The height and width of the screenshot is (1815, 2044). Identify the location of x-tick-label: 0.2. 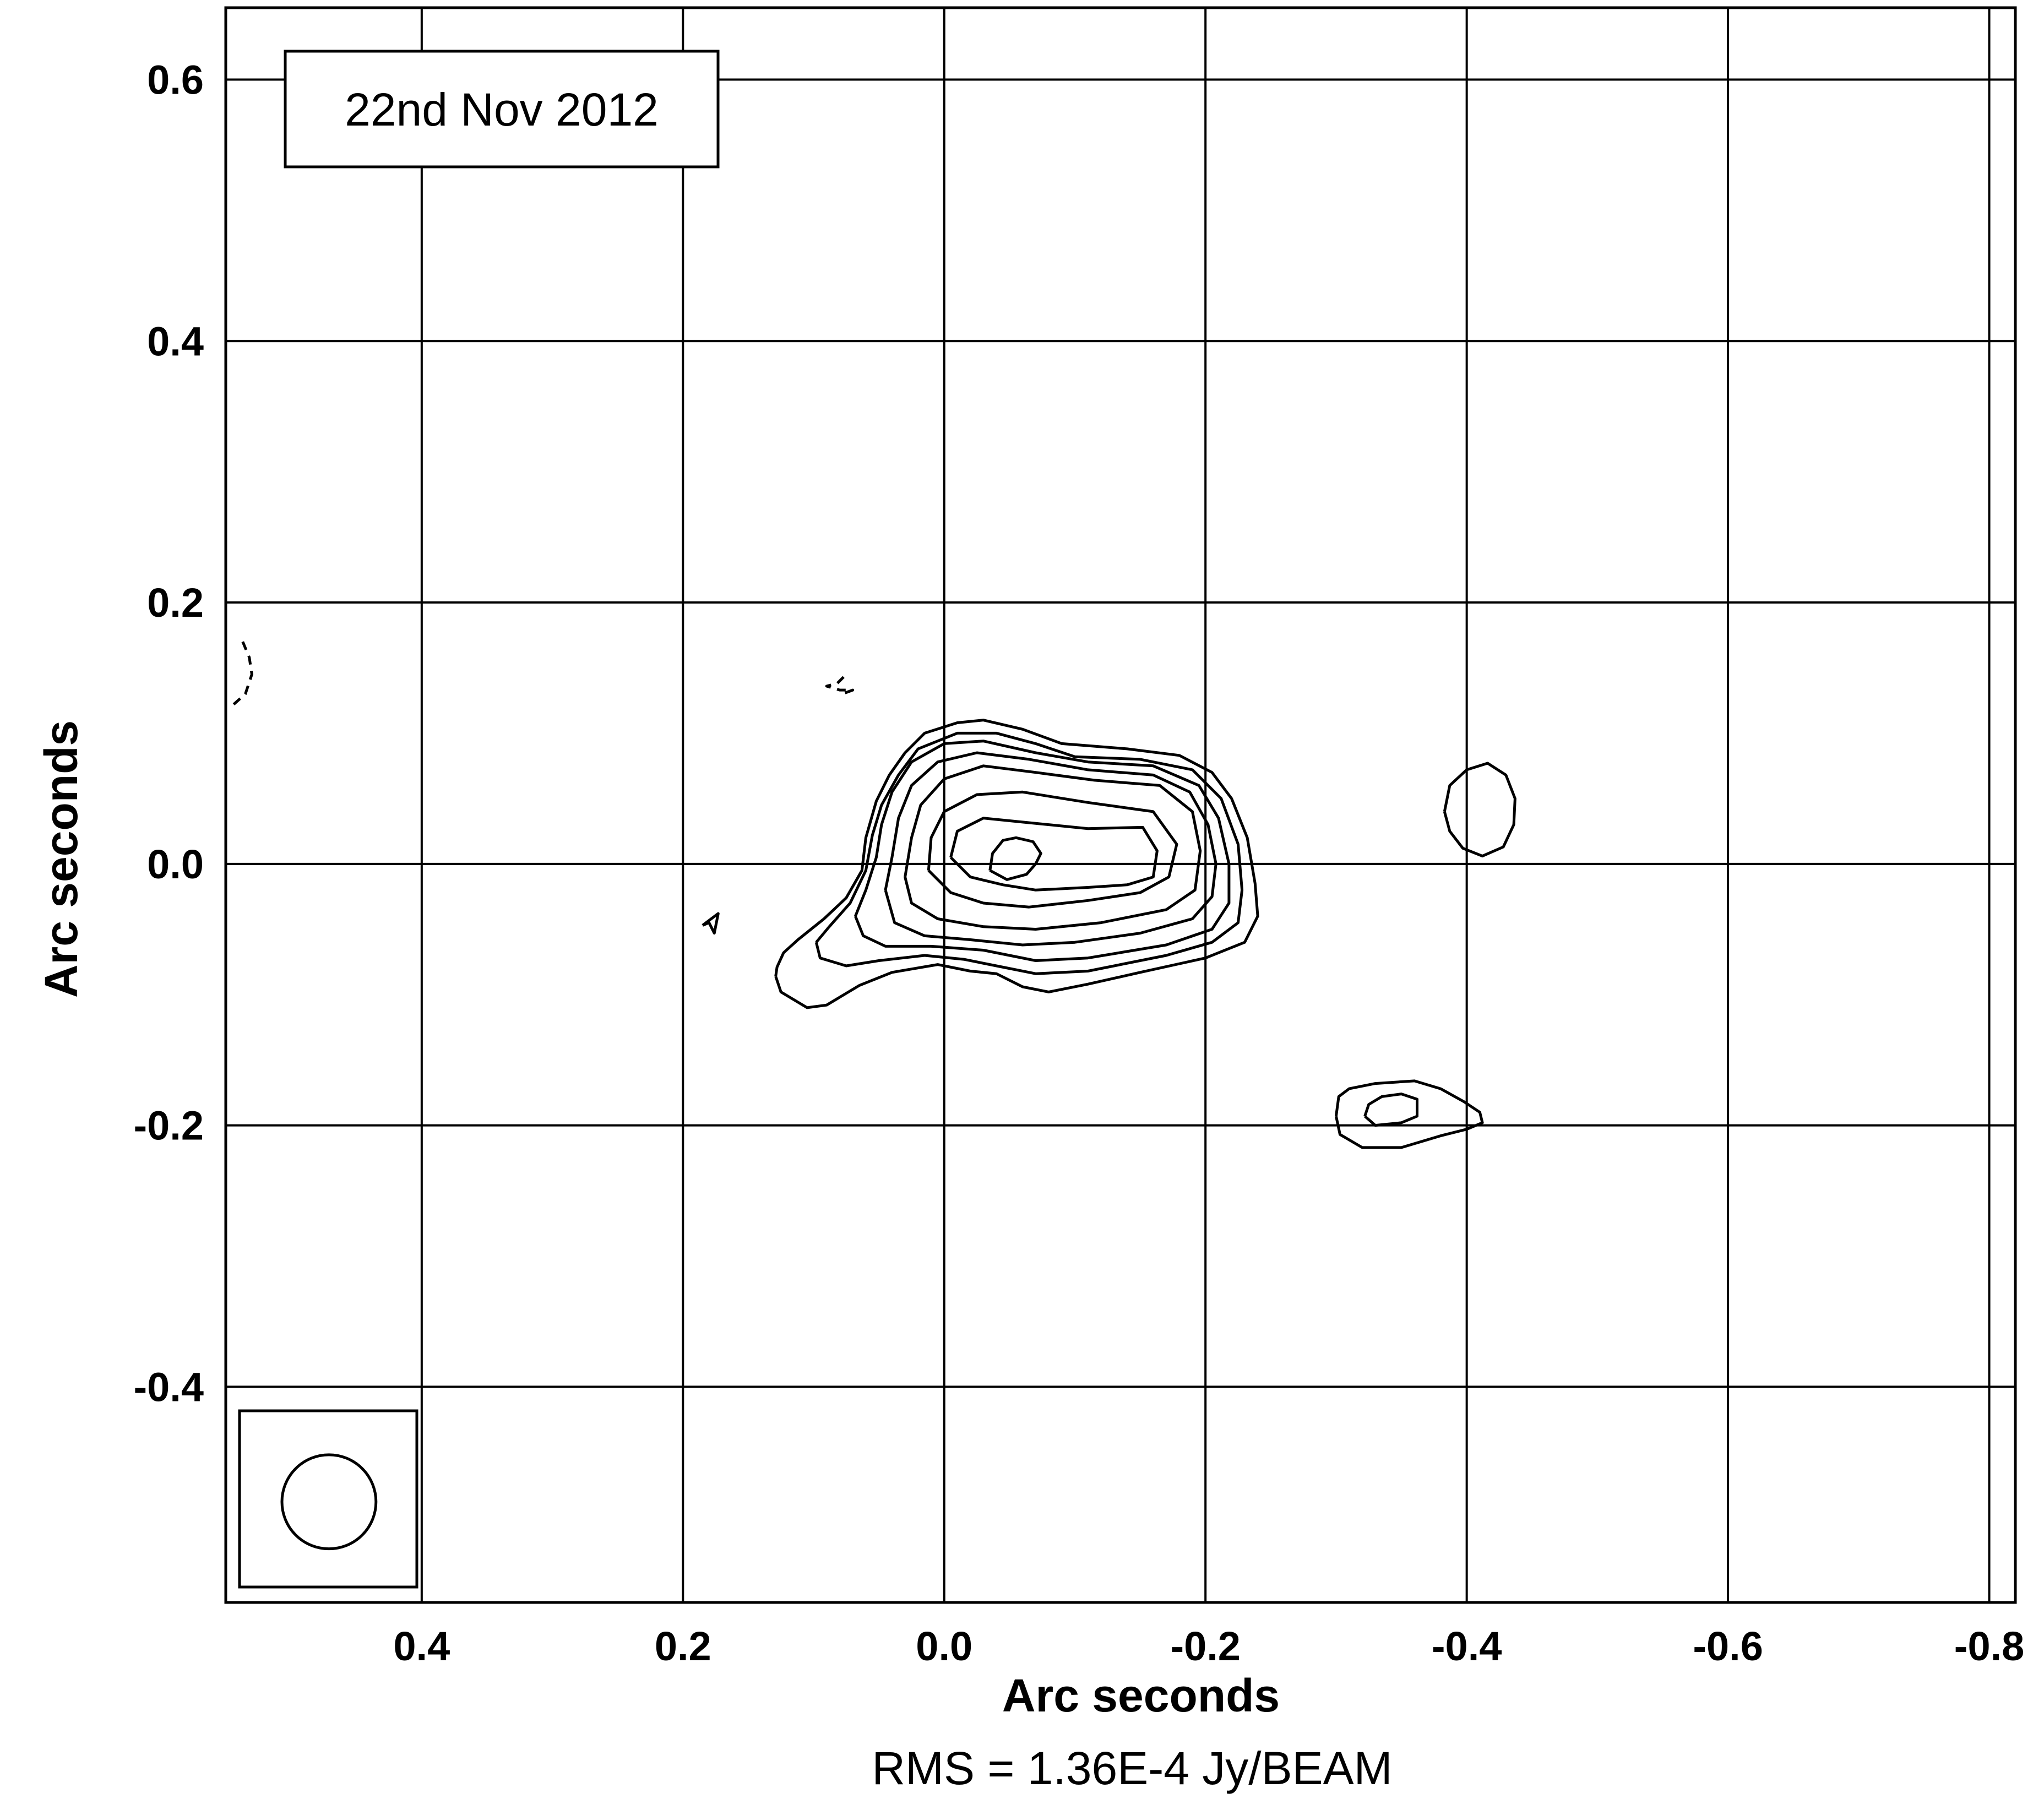
(683, 1646).